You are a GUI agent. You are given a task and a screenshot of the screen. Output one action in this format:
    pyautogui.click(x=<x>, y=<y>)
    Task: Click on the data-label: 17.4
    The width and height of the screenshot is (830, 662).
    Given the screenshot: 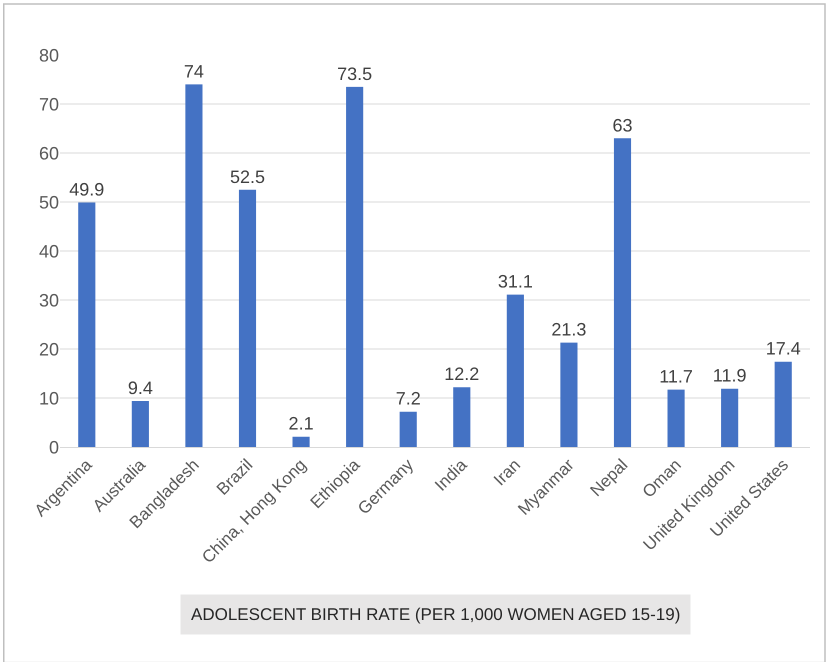 What is the action you would take?
    pyautogui.click(x=783, y=348)
    